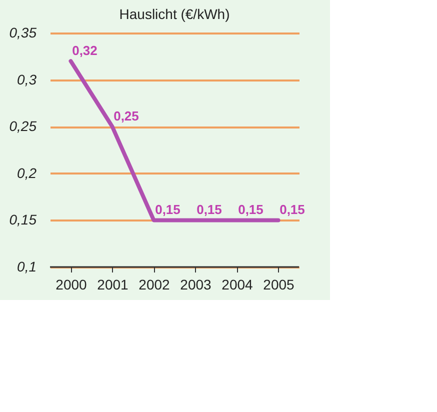 The height and width of the screenshot is (412, 437). I want to click on x-tick-label: 2005, so click(279, 284).